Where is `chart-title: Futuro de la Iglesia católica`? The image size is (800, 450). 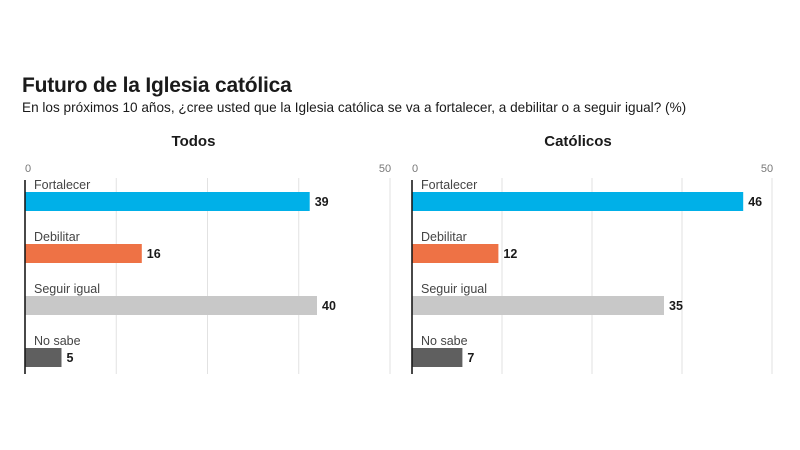
chart-title: Futuro de la Iglesia católica is located at coordinates (157, 85).